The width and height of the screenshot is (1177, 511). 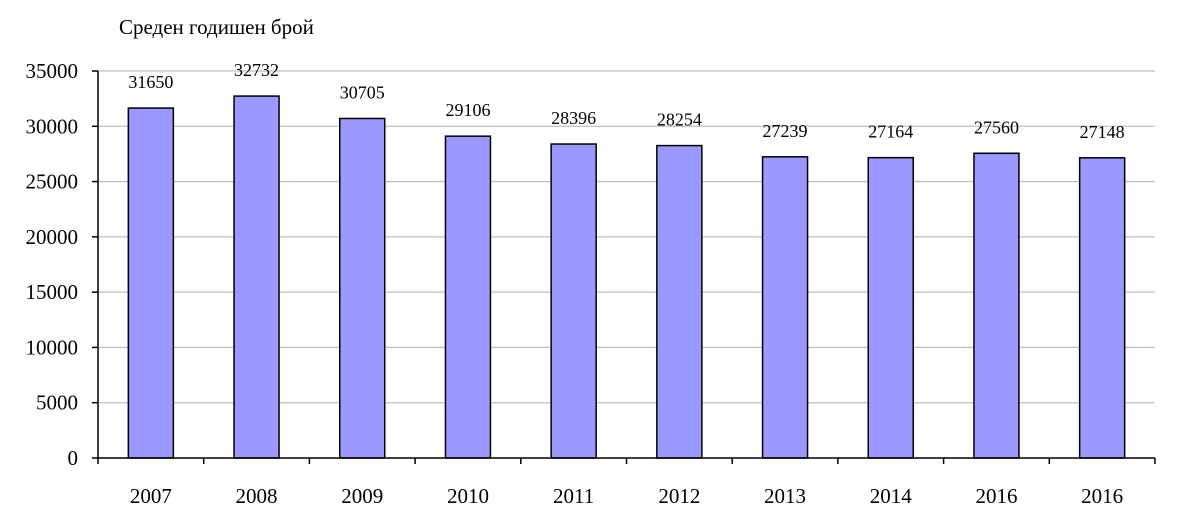 I want to click on x-tick-label: 2007, so click(x=151, y=495).